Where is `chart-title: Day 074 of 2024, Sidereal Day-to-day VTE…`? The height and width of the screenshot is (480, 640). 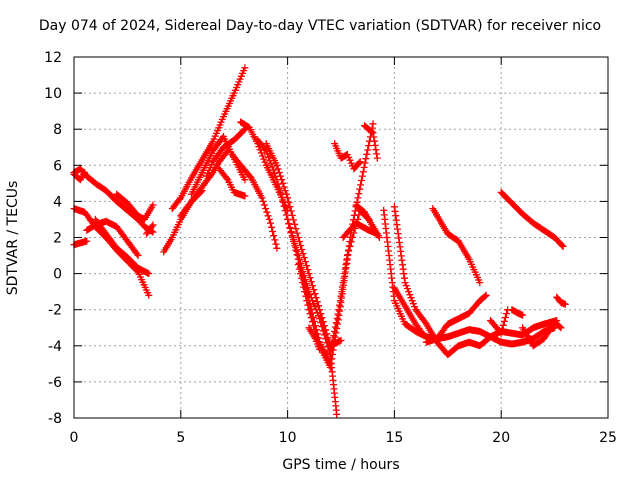 chart-title: Day 074 of 2024, Sidereal Day-to-day VTE… is located at coordinates (320, 26).